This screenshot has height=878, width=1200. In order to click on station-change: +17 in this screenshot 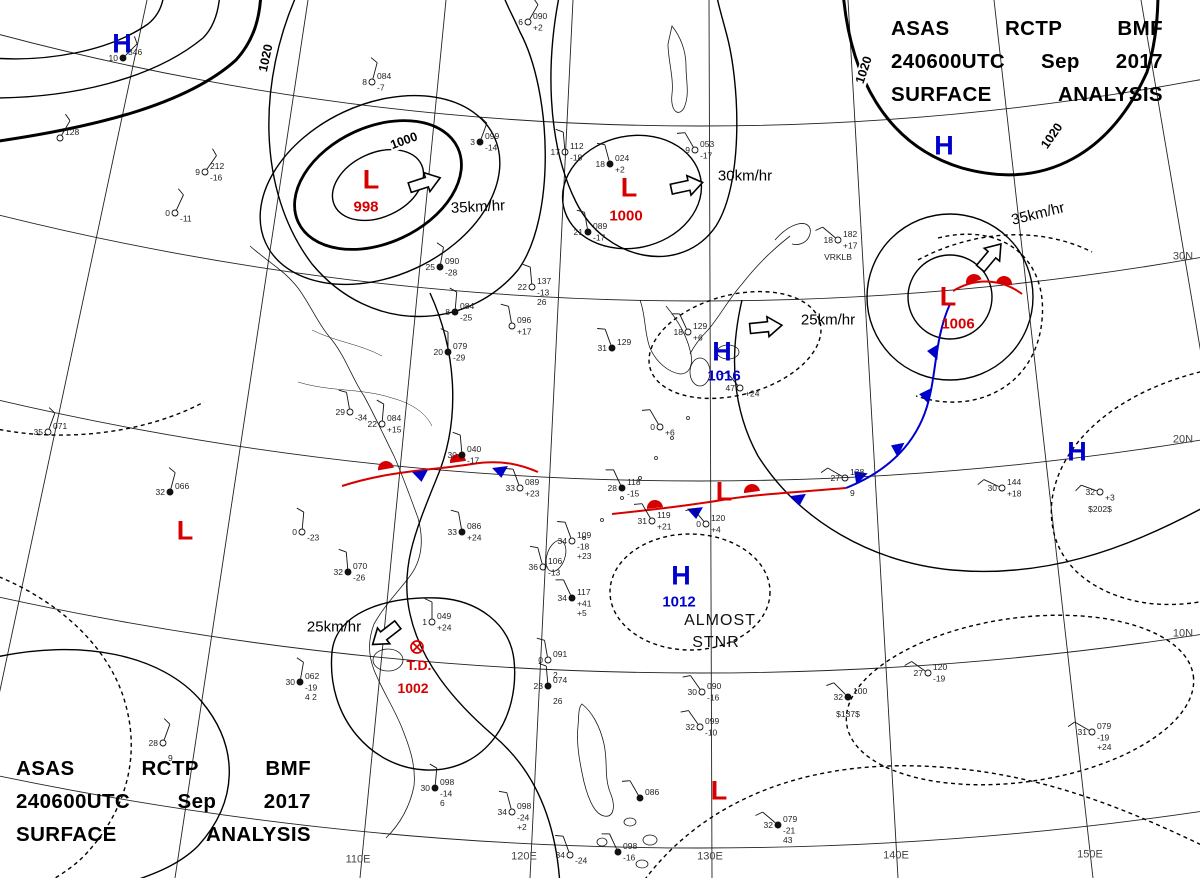, I will do `click(850, 246)`.